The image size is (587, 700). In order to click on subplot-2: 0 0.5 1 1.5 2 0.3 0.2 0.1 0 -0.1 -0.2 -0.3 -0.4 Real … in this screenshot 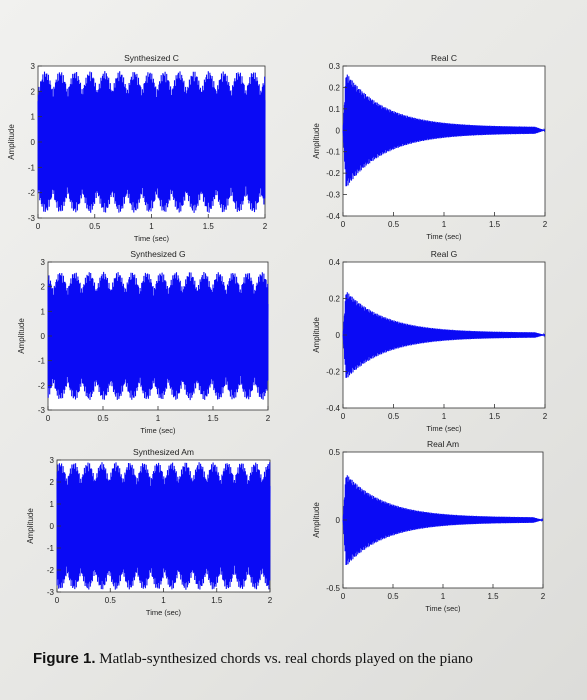, I will do `click(430, 147)`.